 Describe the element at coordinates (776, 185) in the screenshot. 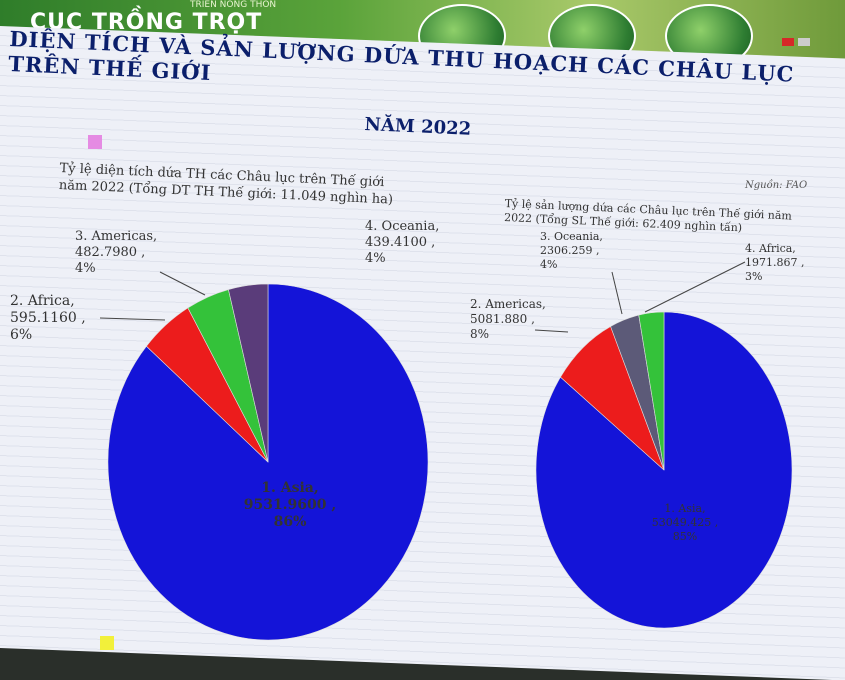

I see `source-note: Nguồn: FAO` at that location.